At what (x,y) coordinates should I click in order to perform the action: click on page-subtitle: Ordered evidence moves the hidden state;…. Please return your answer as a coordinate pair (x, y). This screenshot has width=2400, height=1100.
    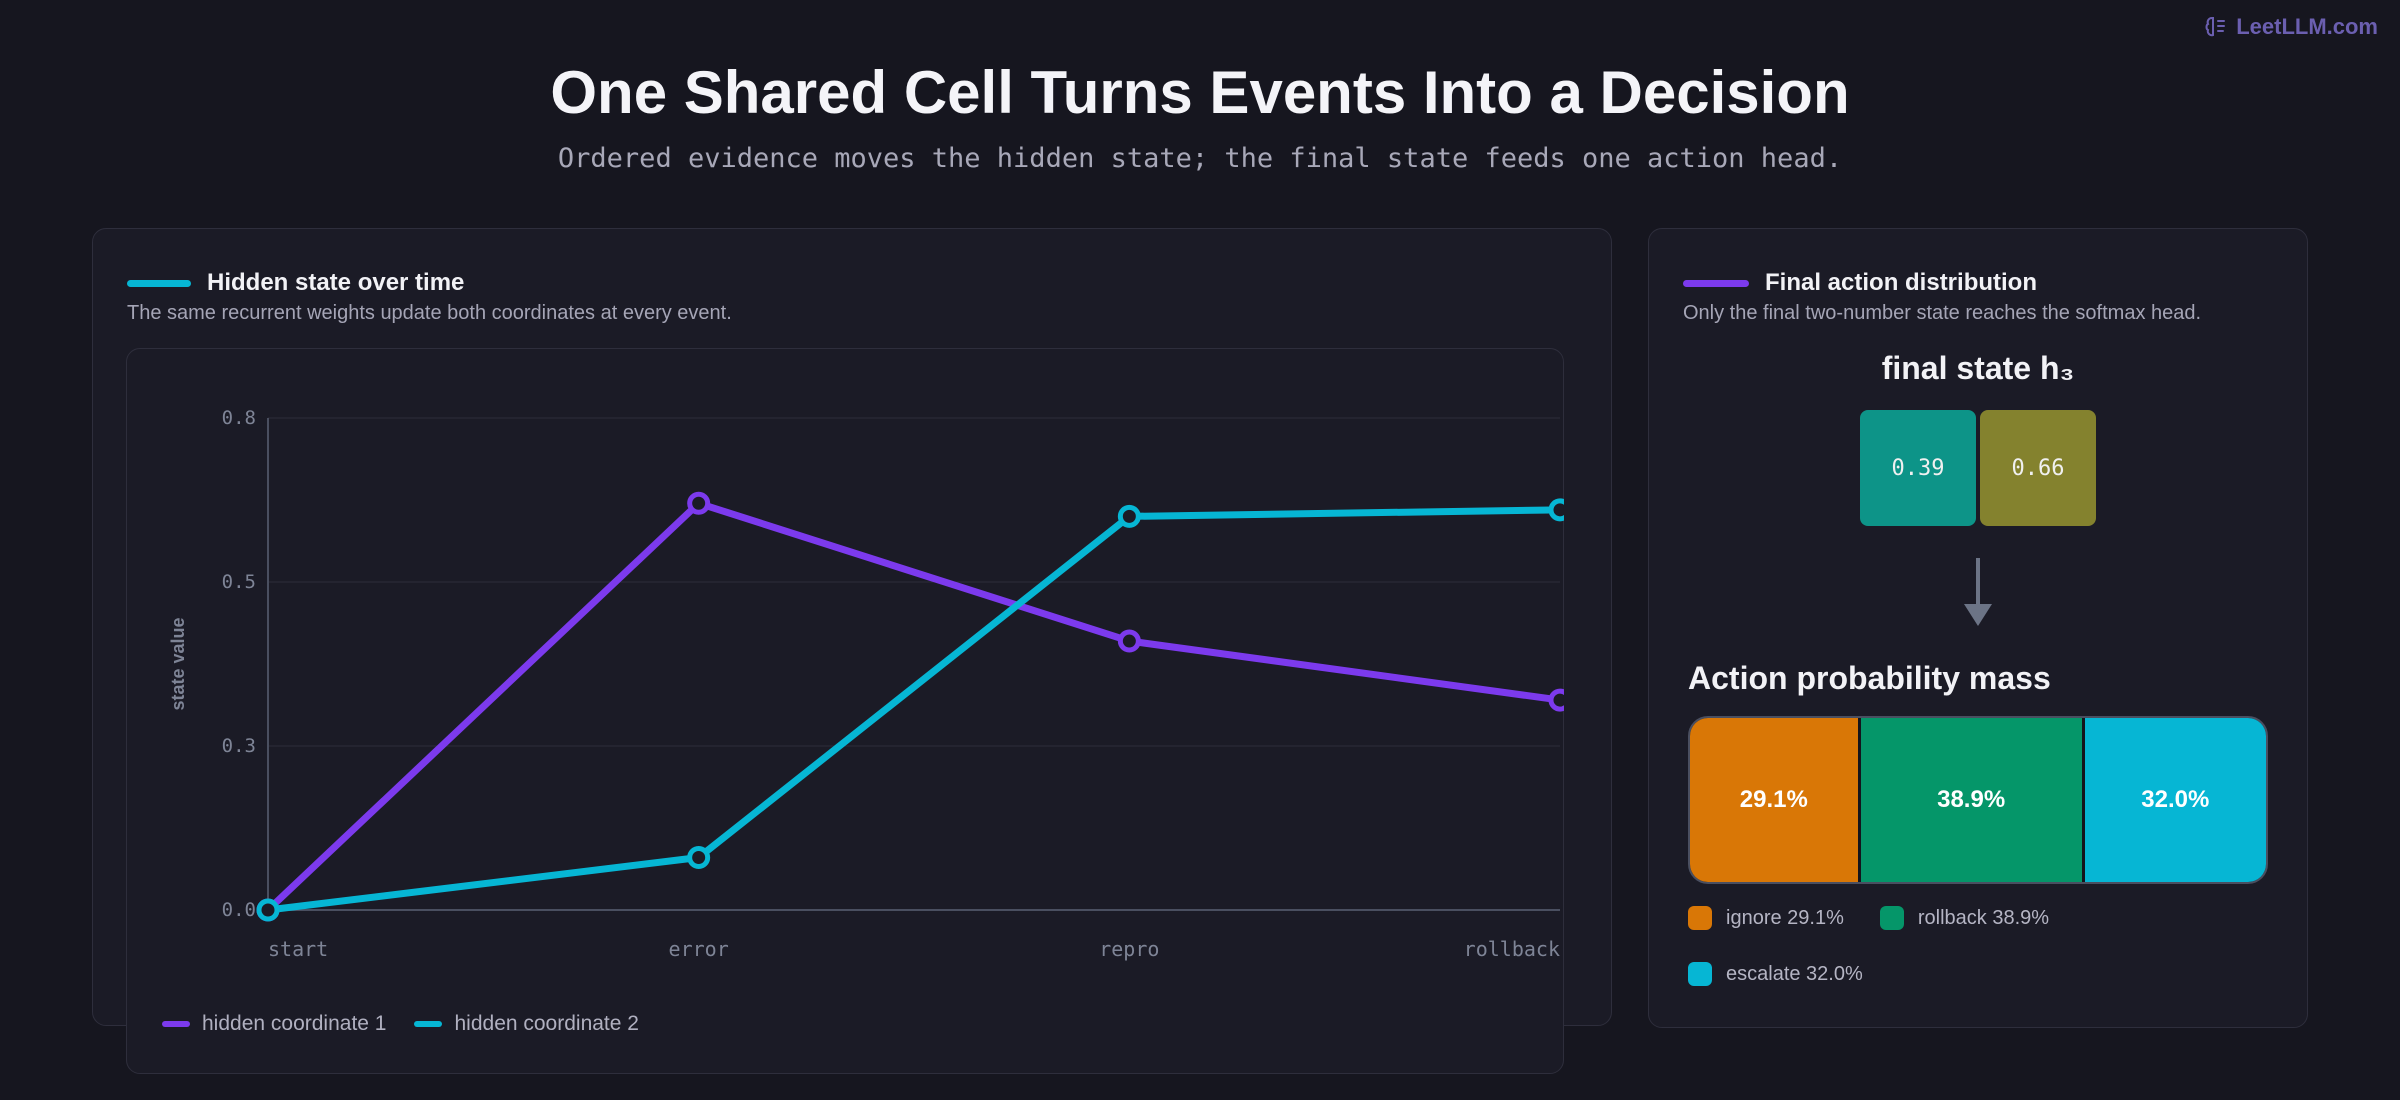
    Looking at the image, I should click on (1200, 158).